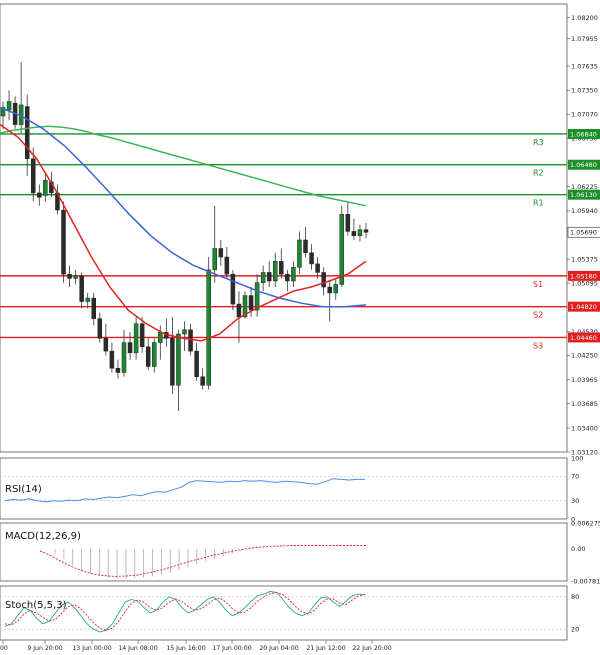 Image resolution: width=600 pixels, height=655 pixels. I want to click on rsi-title: RSI(14), so click(23, 489).